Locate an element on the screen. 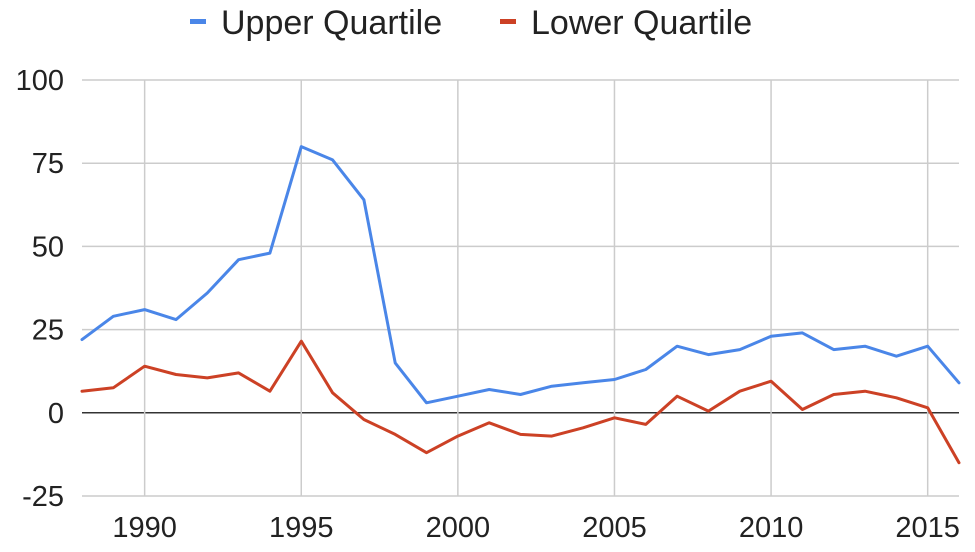 This screenshot has height=552, width=975. legend: Upper Quartile Lower Quartile is located at coordinates (471, 23).